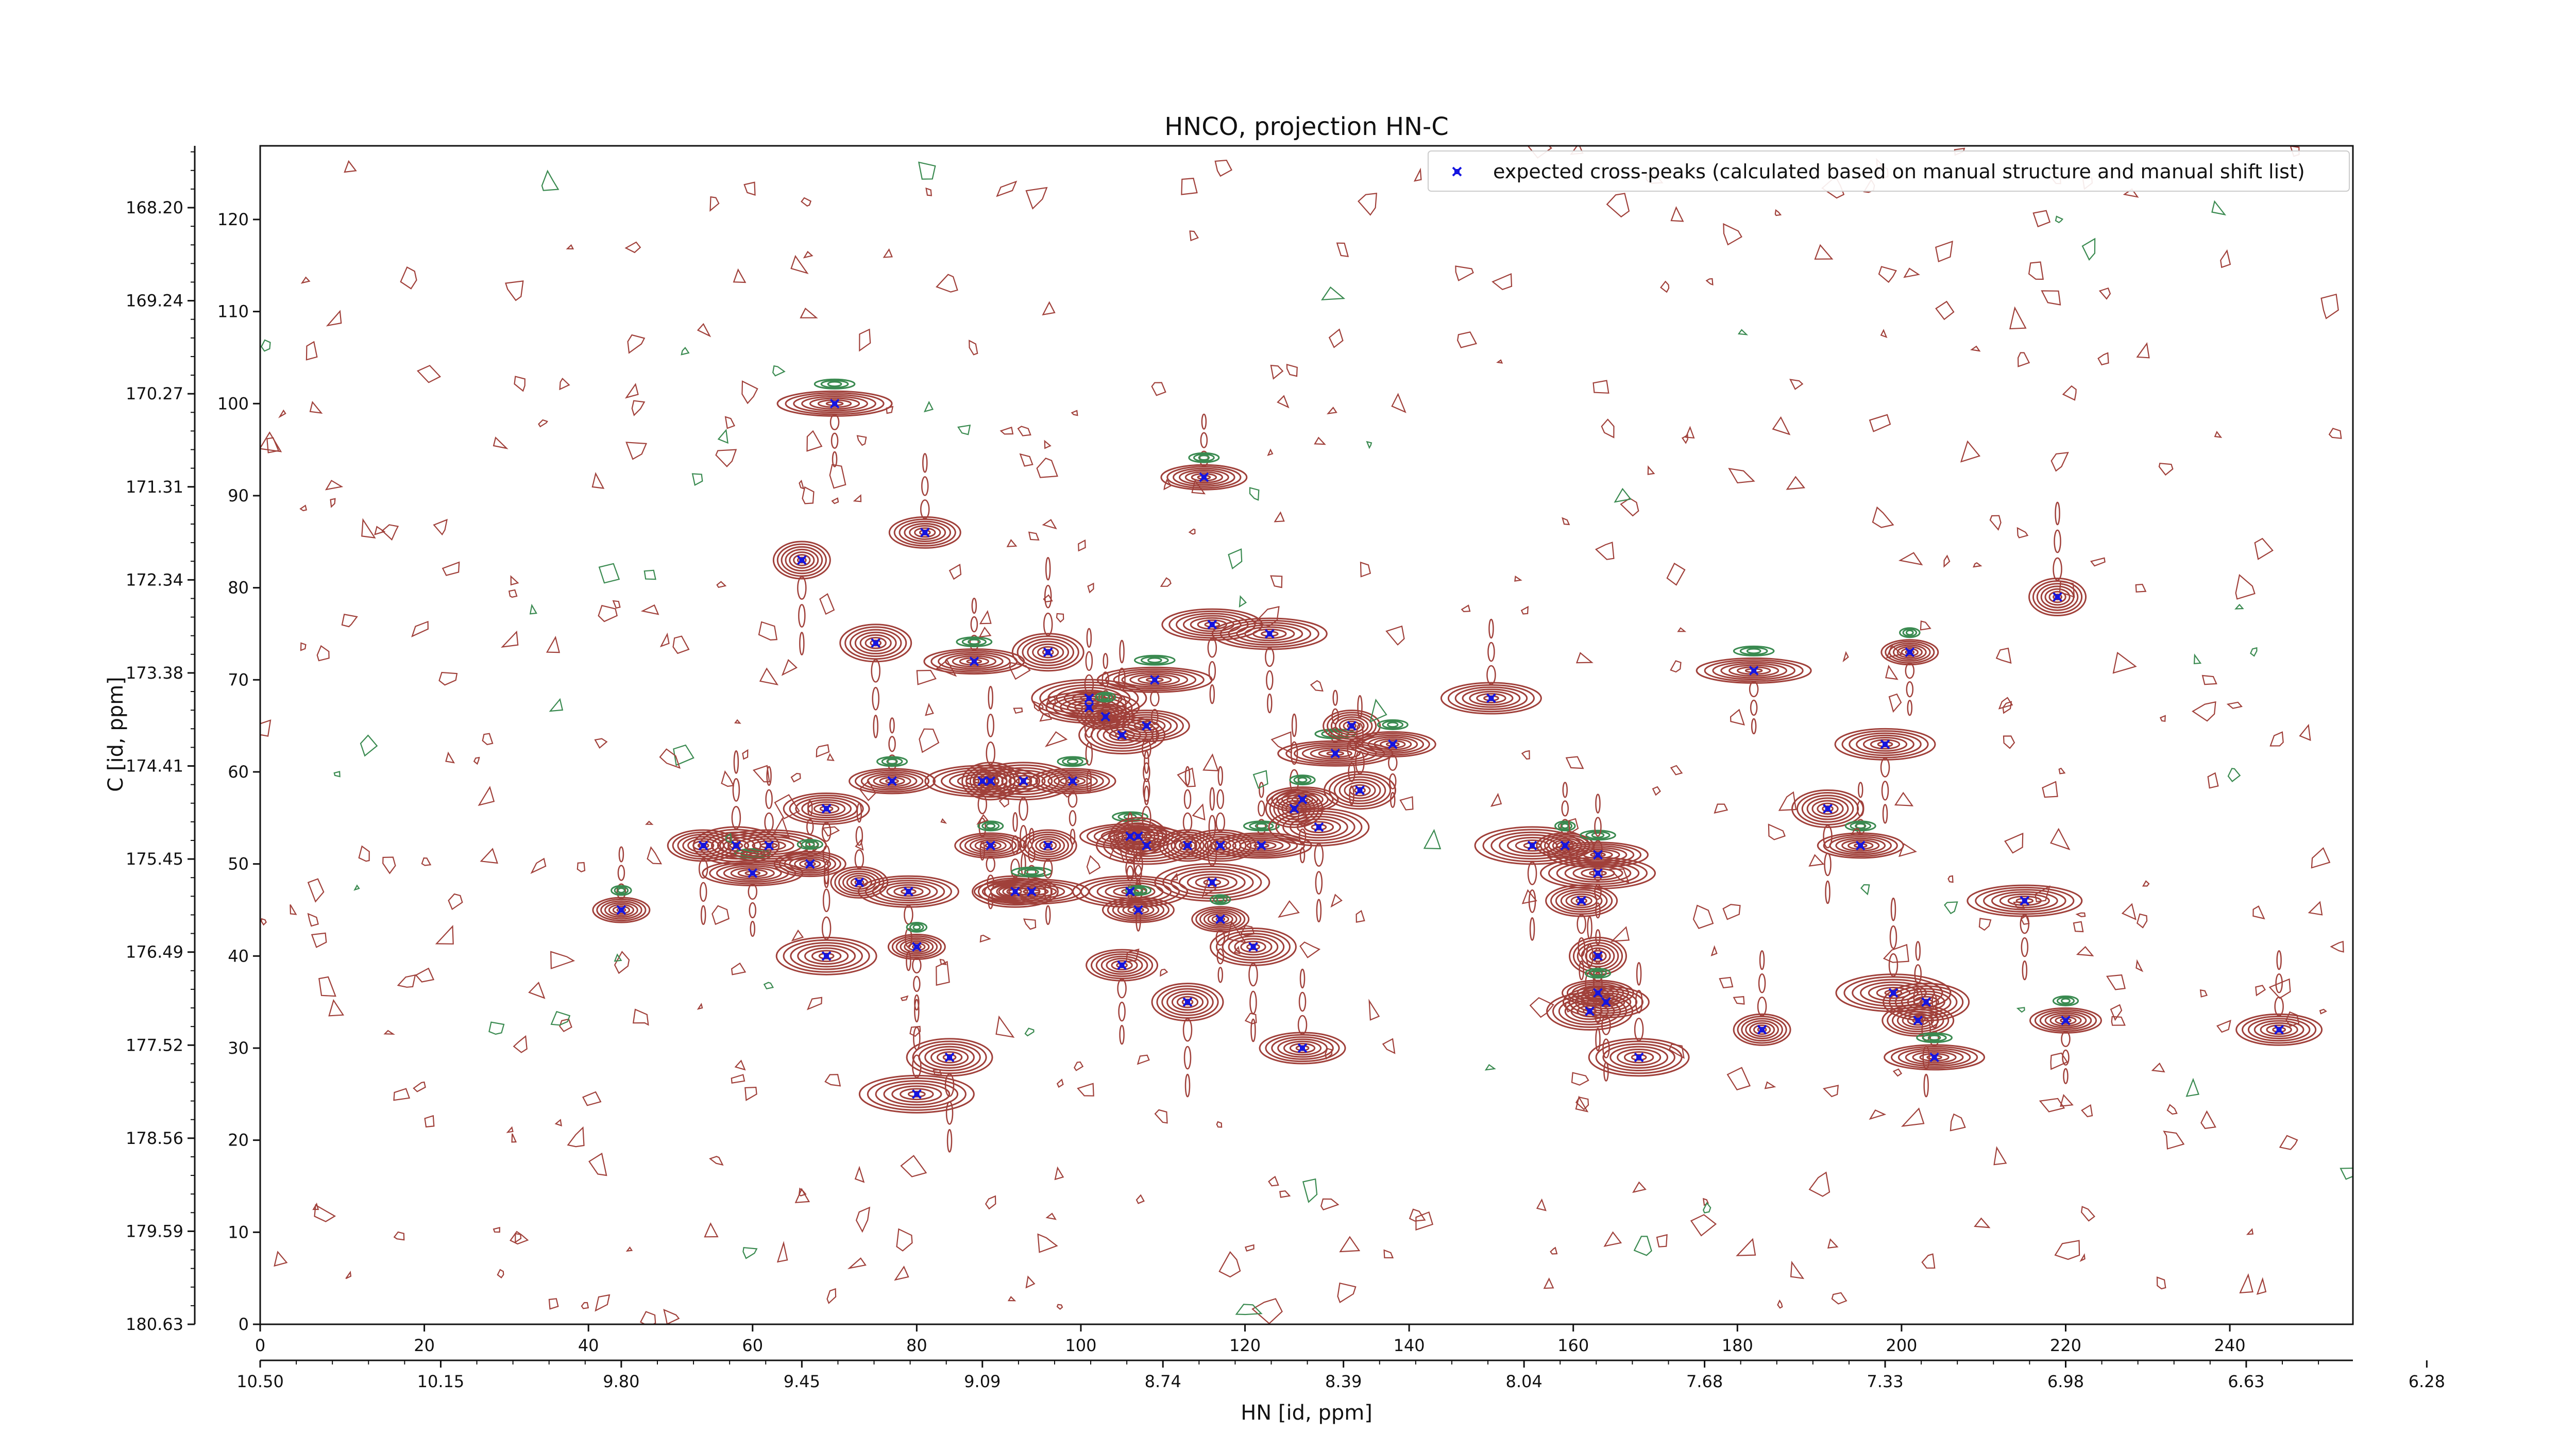 Image resolution: width=2576 pixels, height=1449 pixels. I want to click on x-ppm-tick-label: 8.04, so click(1524, 1381).